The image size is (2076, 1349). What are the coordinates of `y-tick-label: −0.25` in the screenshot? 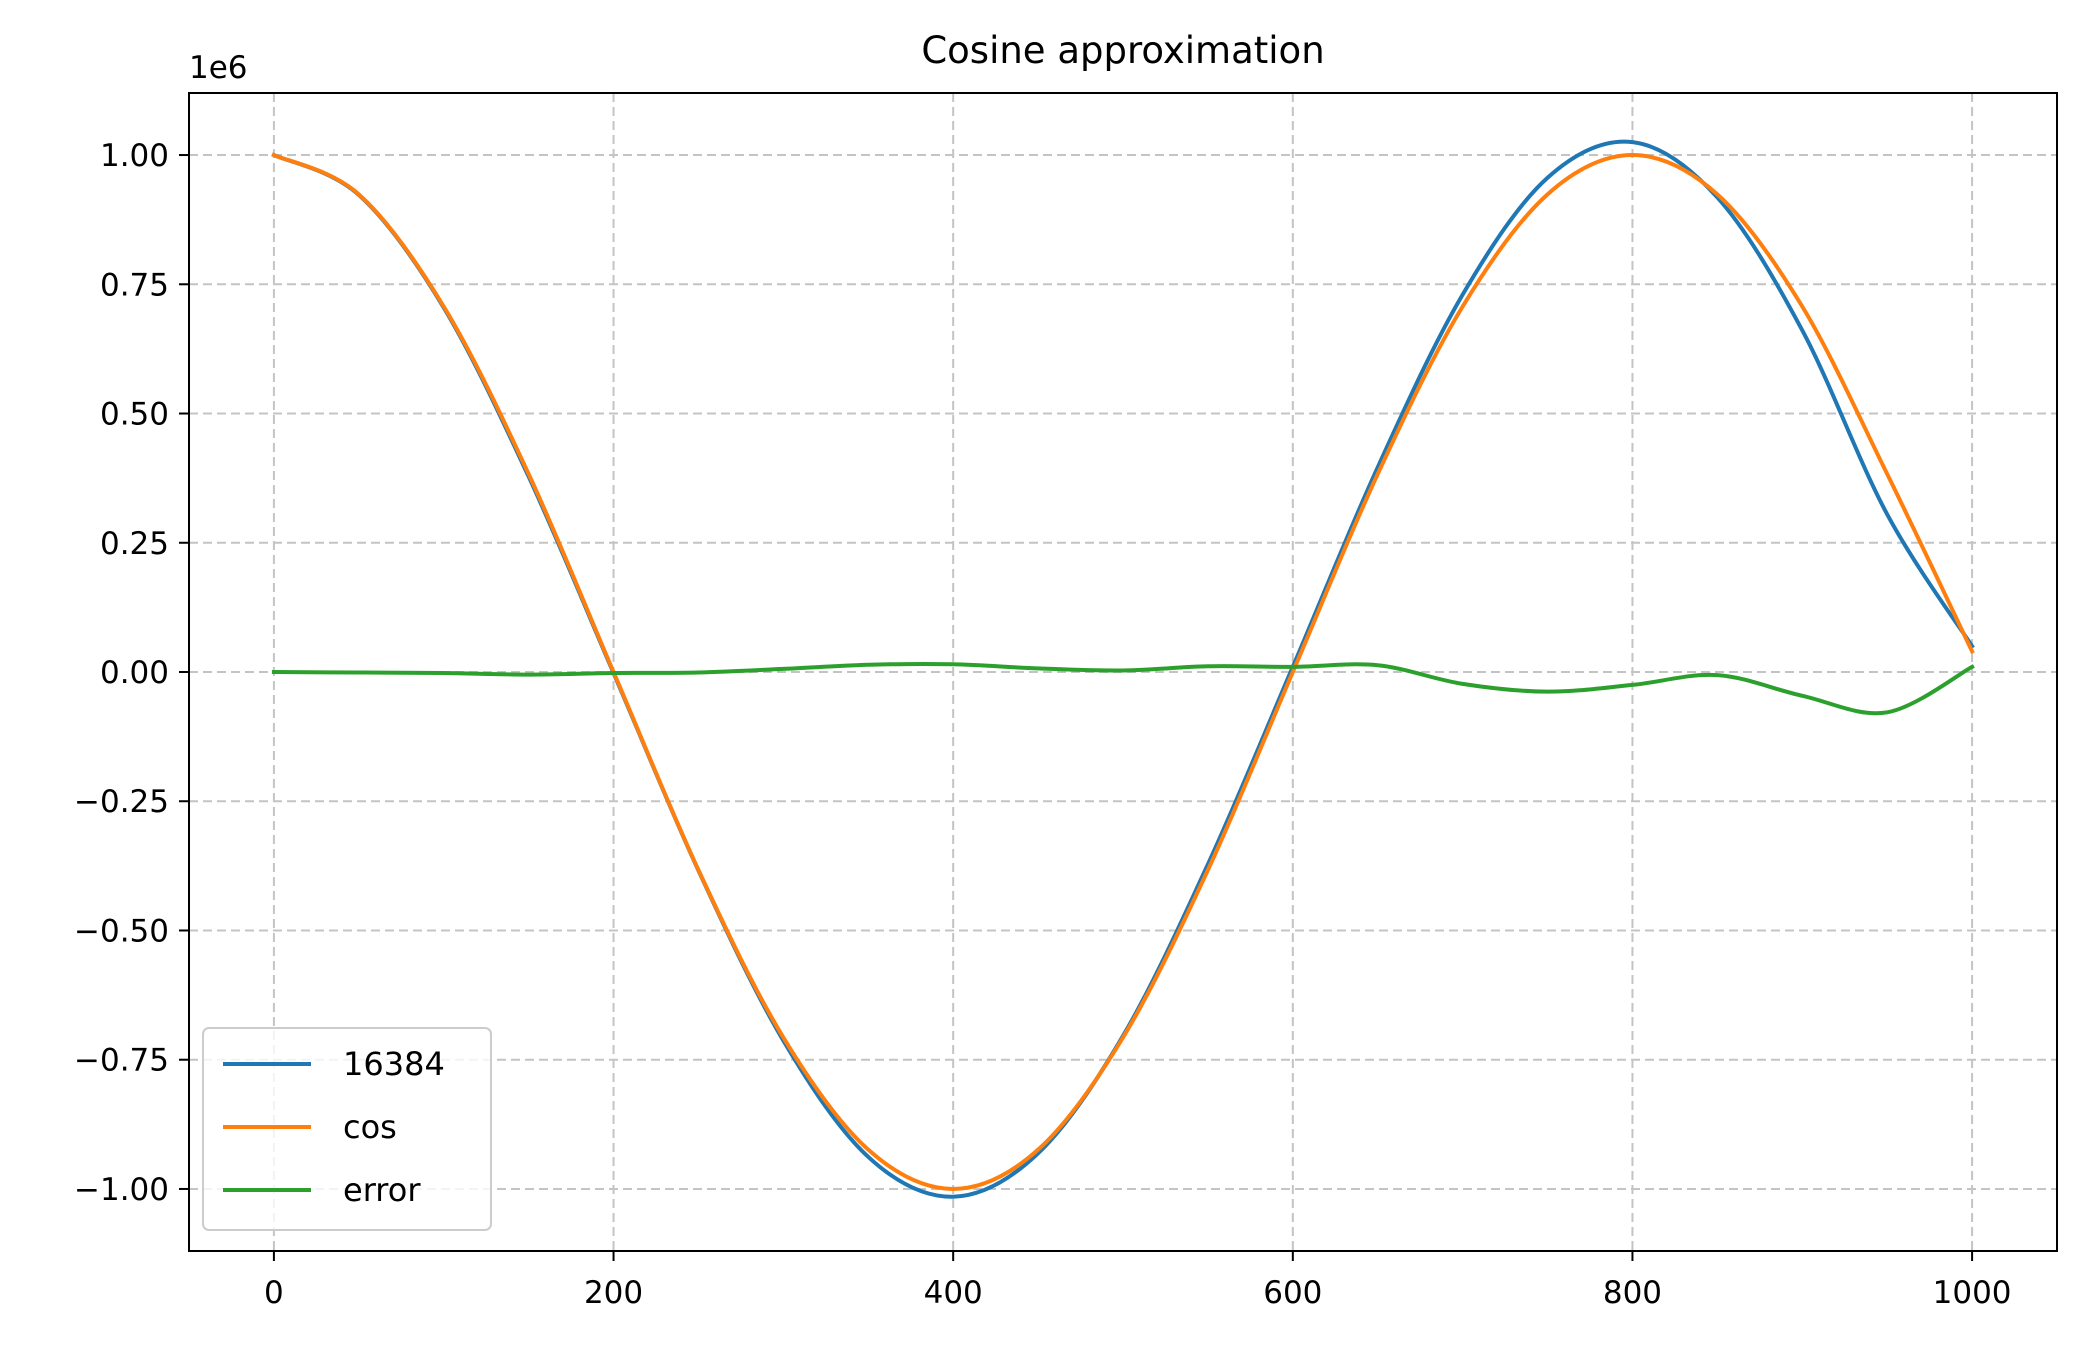 It's located at (121, 802).